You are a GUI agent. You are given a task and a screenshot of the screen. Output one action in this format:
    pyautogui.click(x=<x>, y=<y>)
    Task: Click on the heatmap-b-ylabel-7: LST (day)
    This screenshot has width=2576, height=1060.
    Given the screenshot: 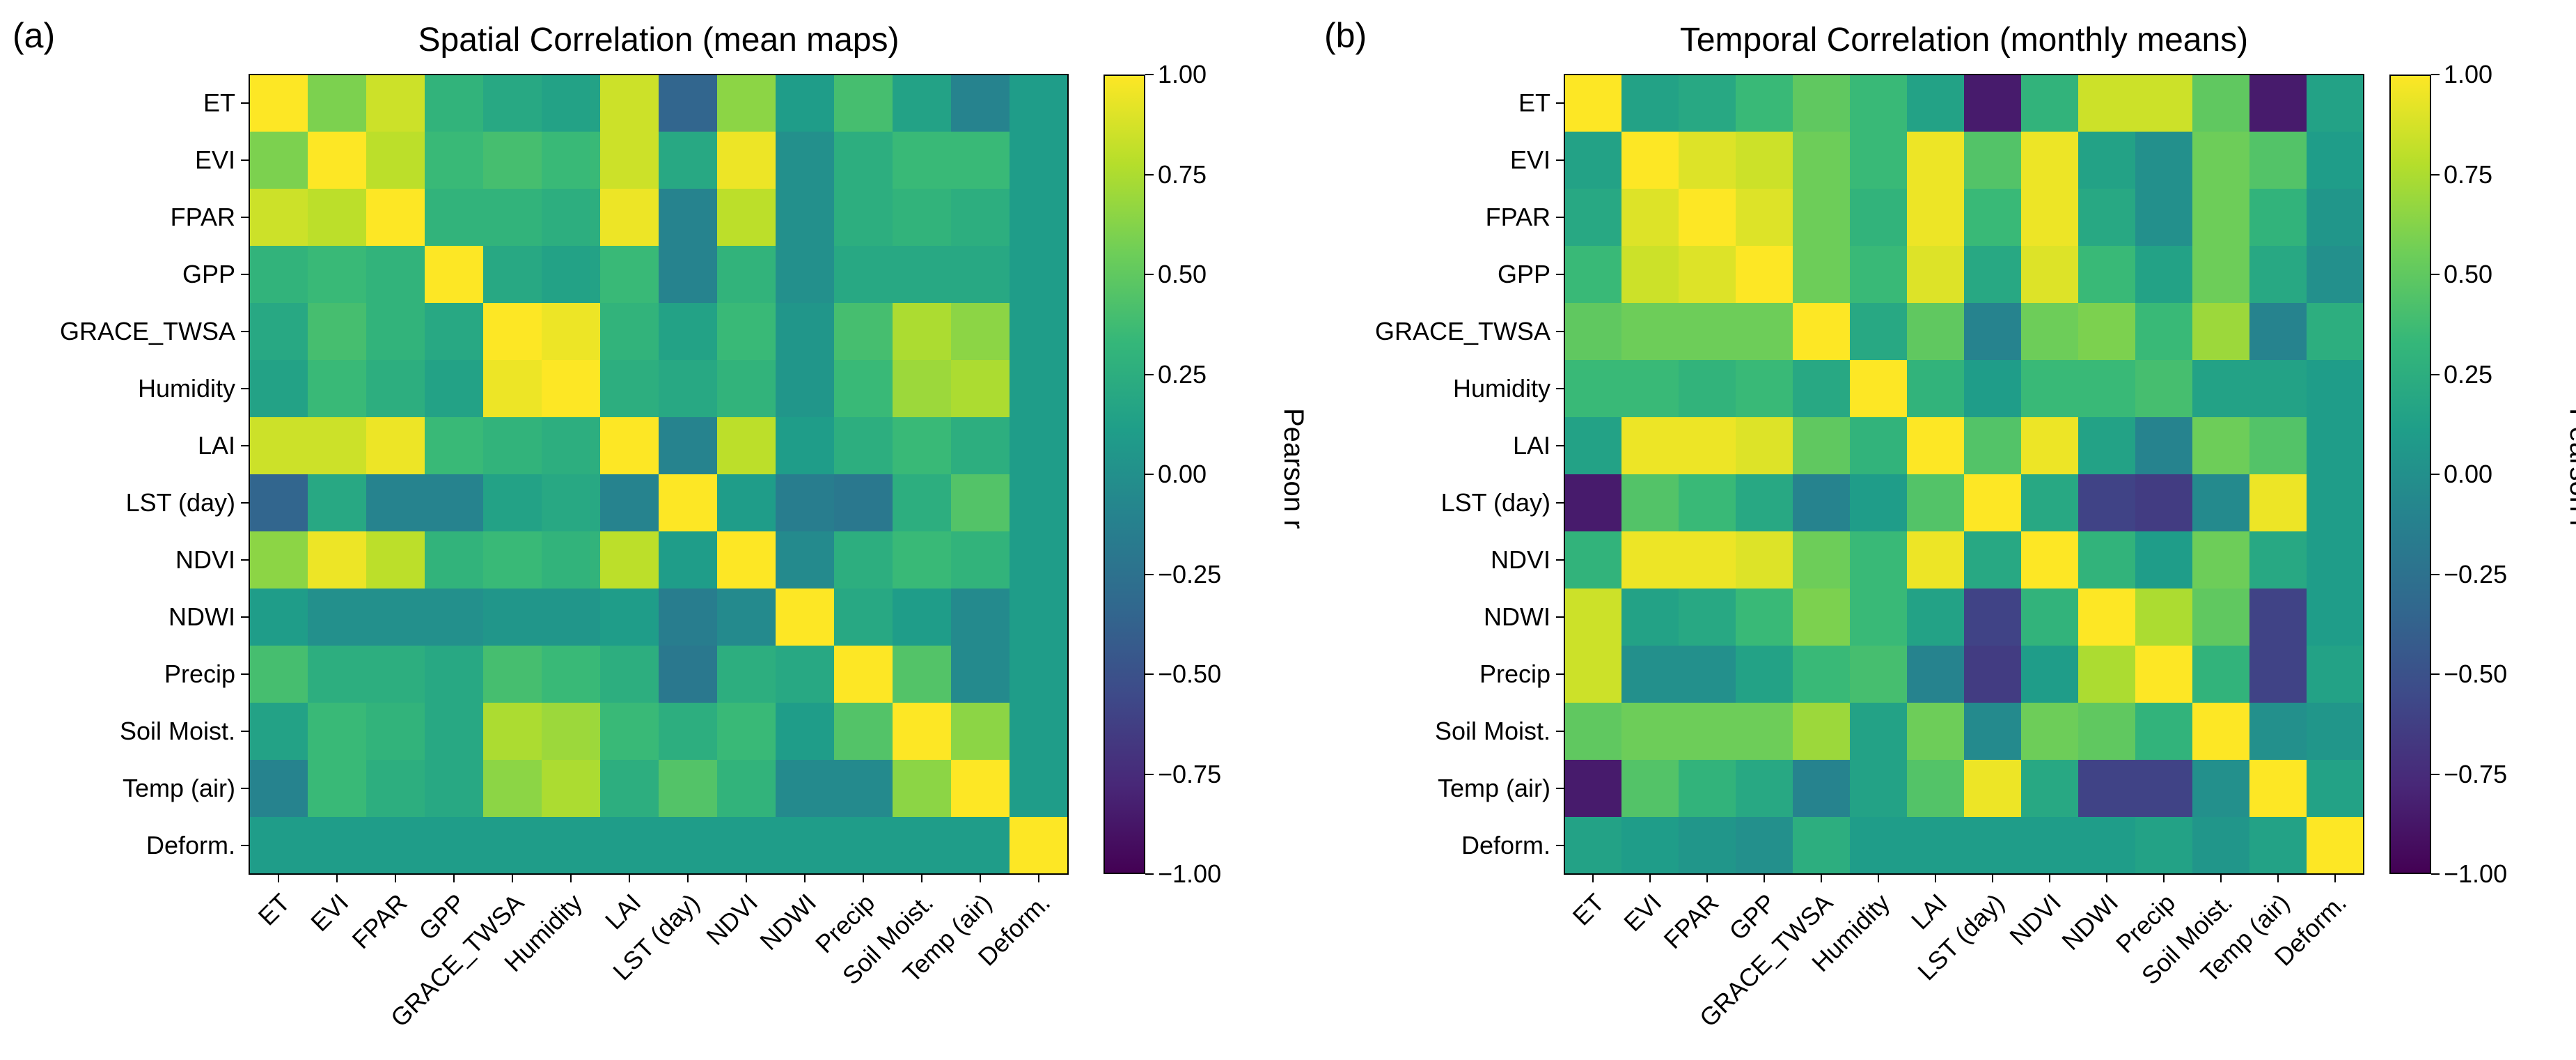 What is the action you would take?
    pyautogui.click(x=1495, y=502)
    